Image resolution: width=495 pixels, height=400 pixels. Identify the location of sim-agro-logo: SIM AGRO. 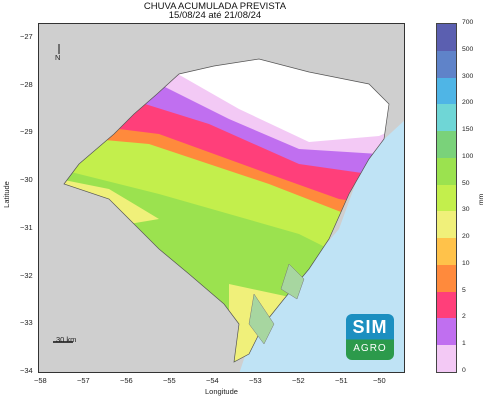
(370, 337).